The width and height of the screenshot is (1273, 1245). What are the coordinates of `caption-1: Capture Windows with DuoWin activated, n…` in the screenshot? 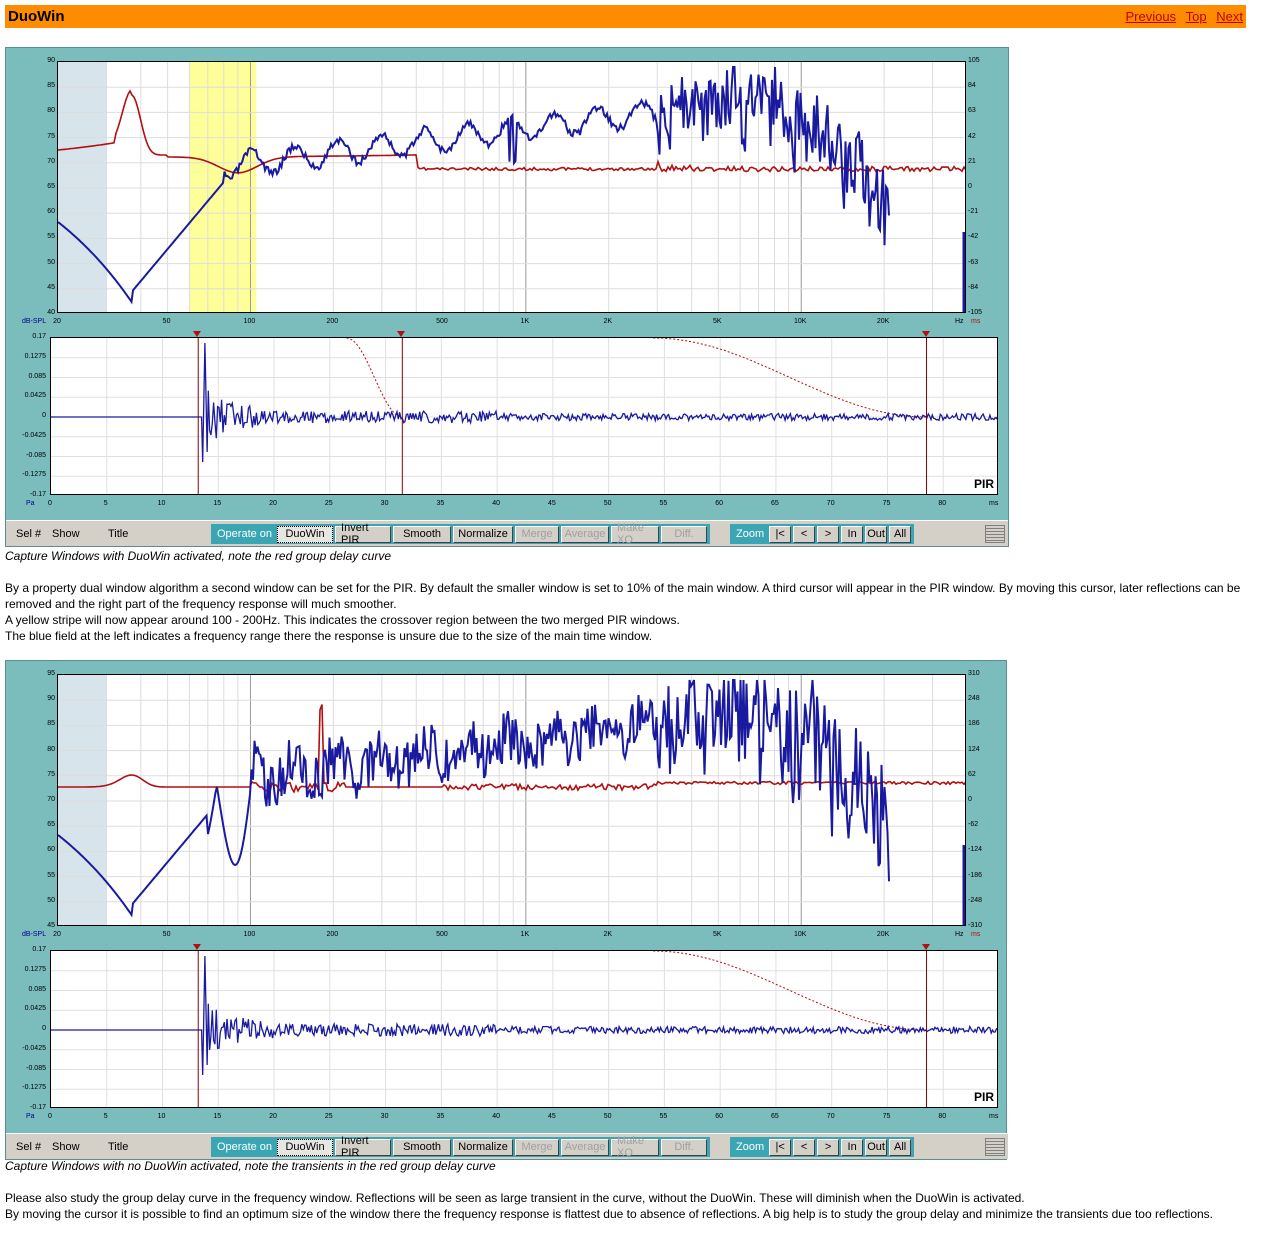 It's located at (198, 556).